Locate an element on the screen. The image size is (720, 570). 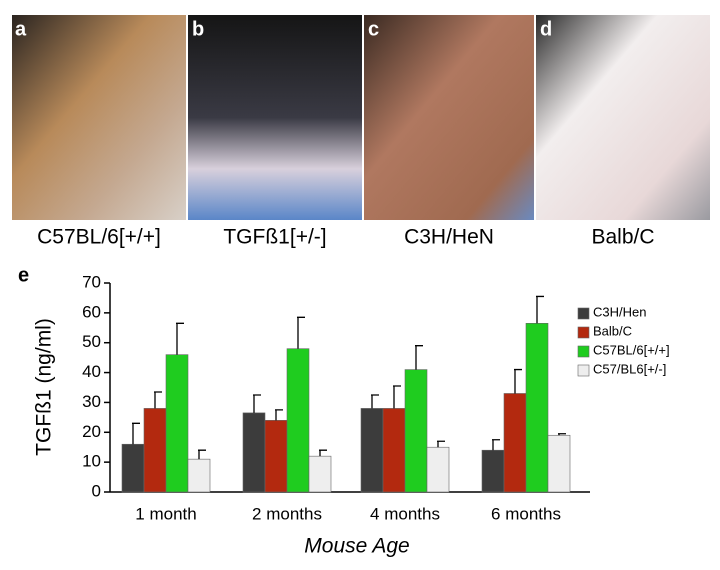
panel-letter: c is located at coordinates (373, 29).